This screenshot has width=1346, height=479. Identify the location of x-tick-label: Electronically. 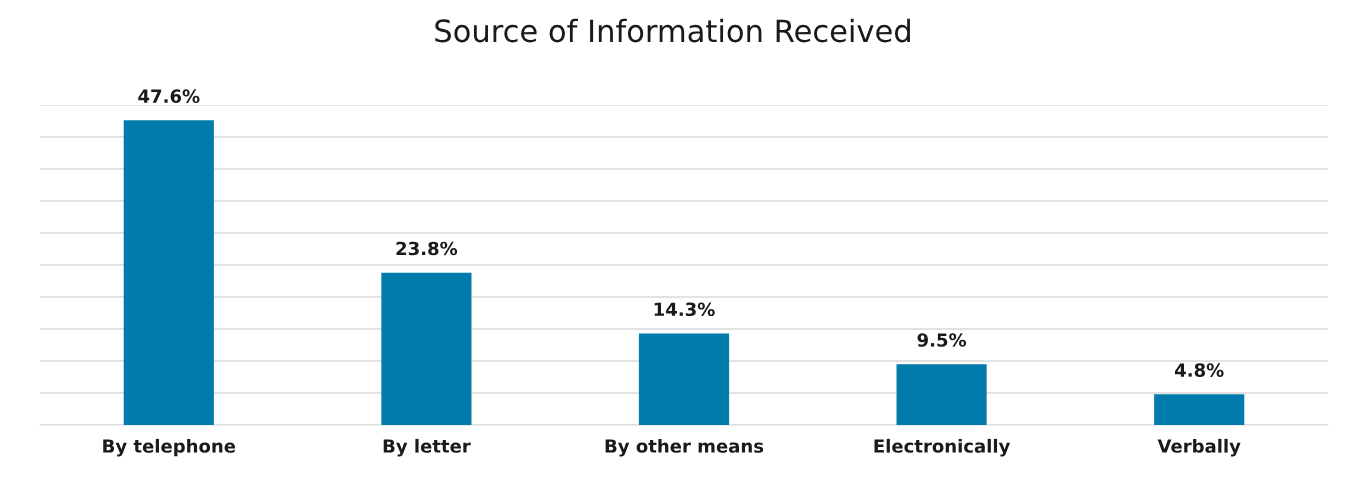
(942, 447).